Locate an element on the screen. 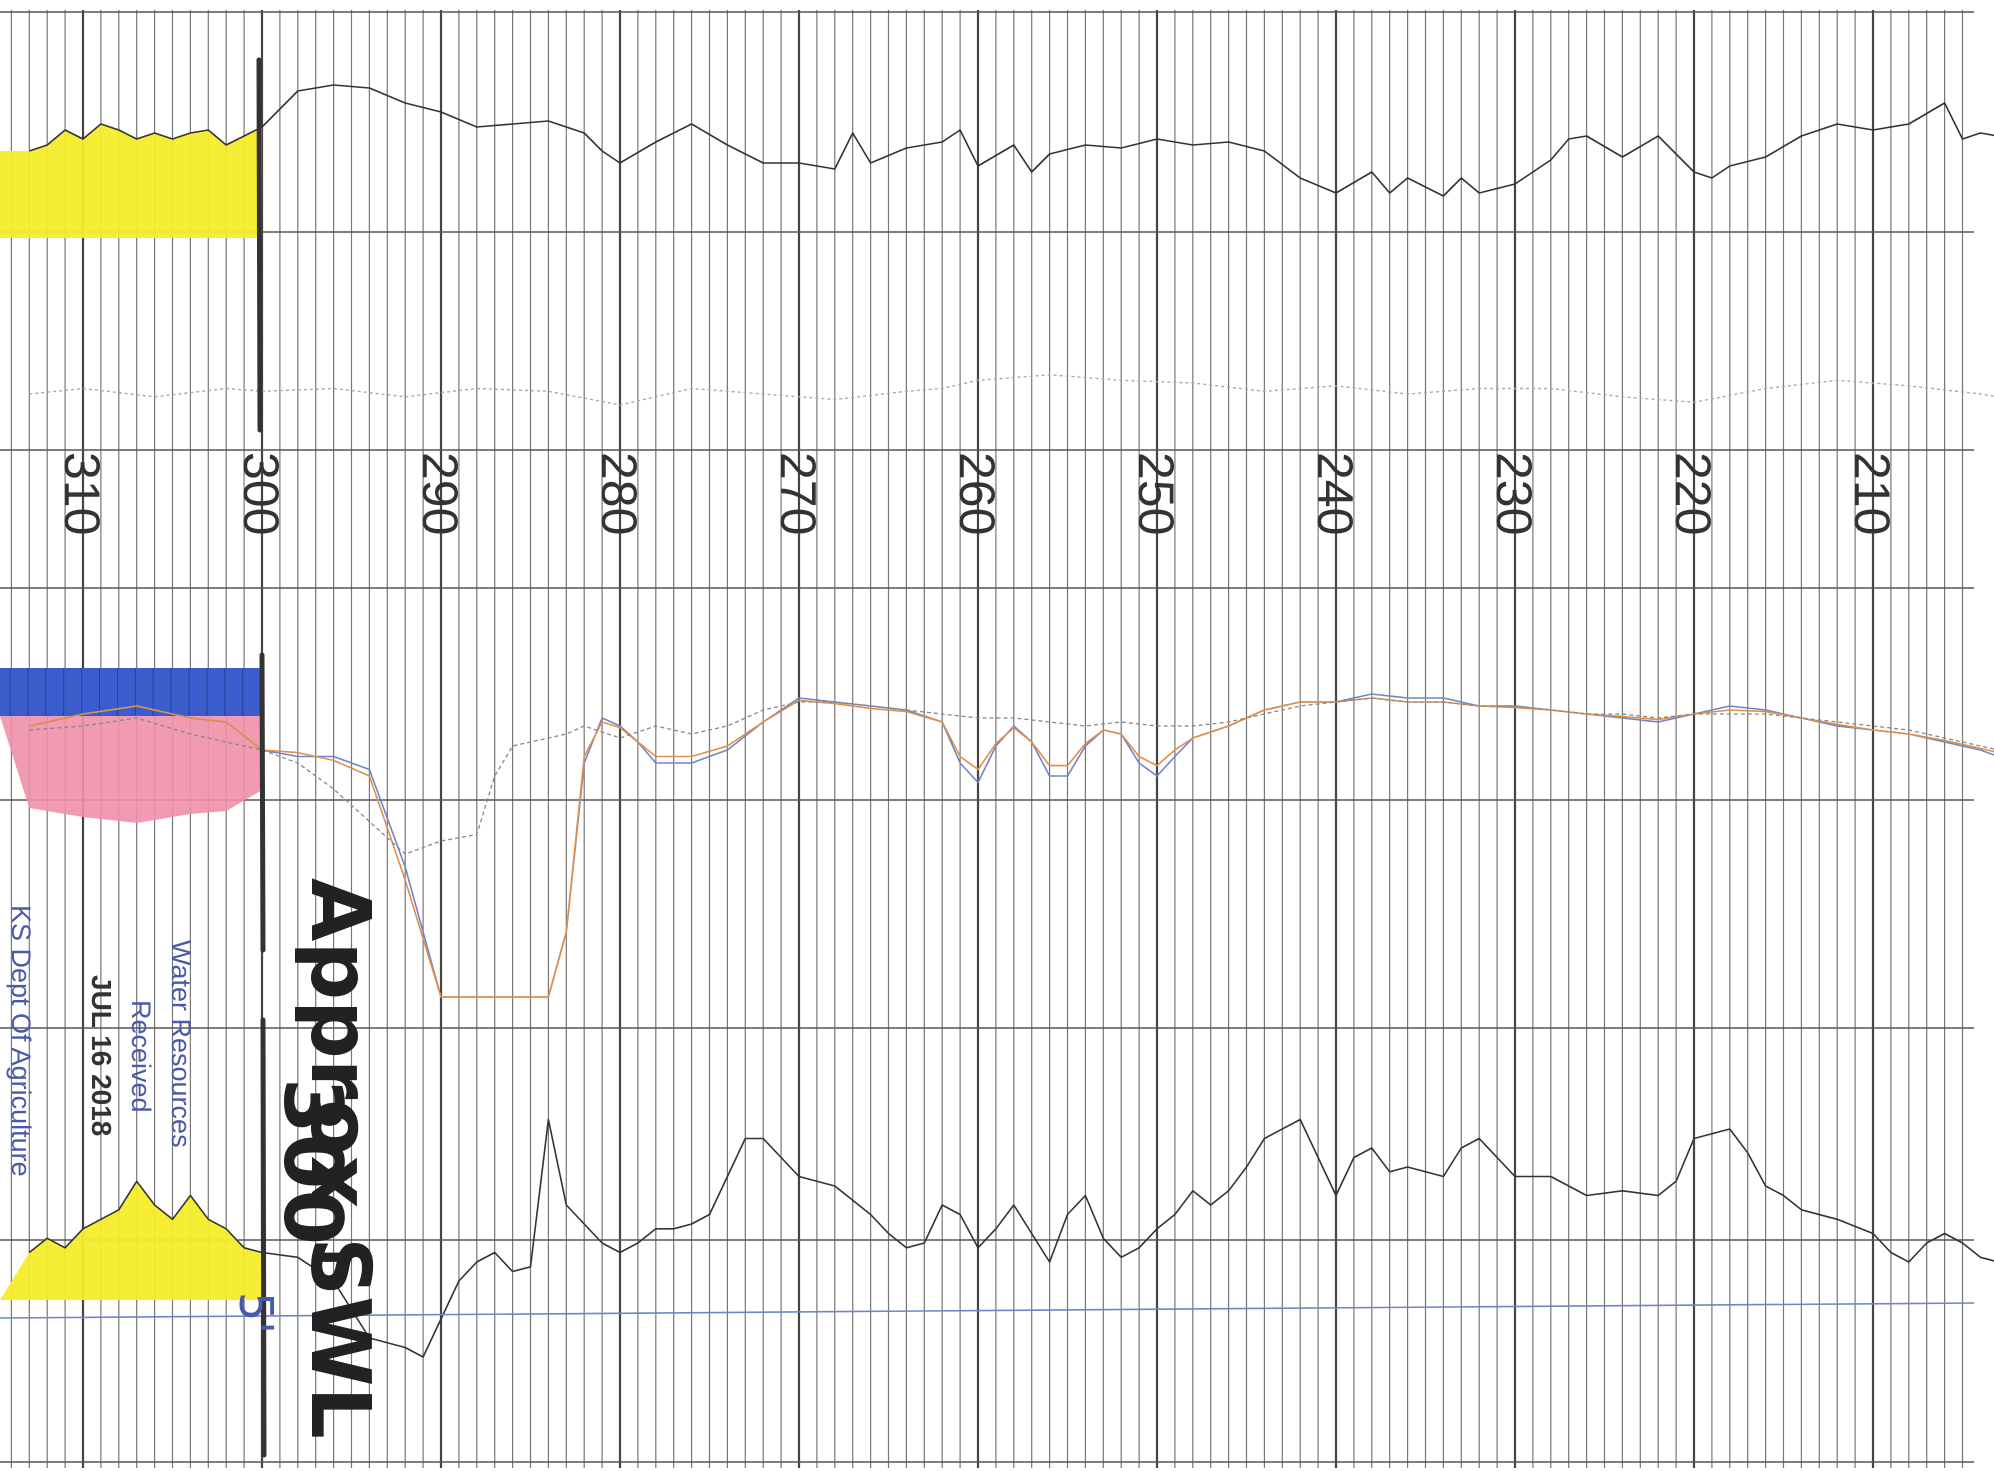 Image resolution: width=1994 pixels, height=1471 pixels. depth-tick-label: 280 is located at coordinates (619, 493).